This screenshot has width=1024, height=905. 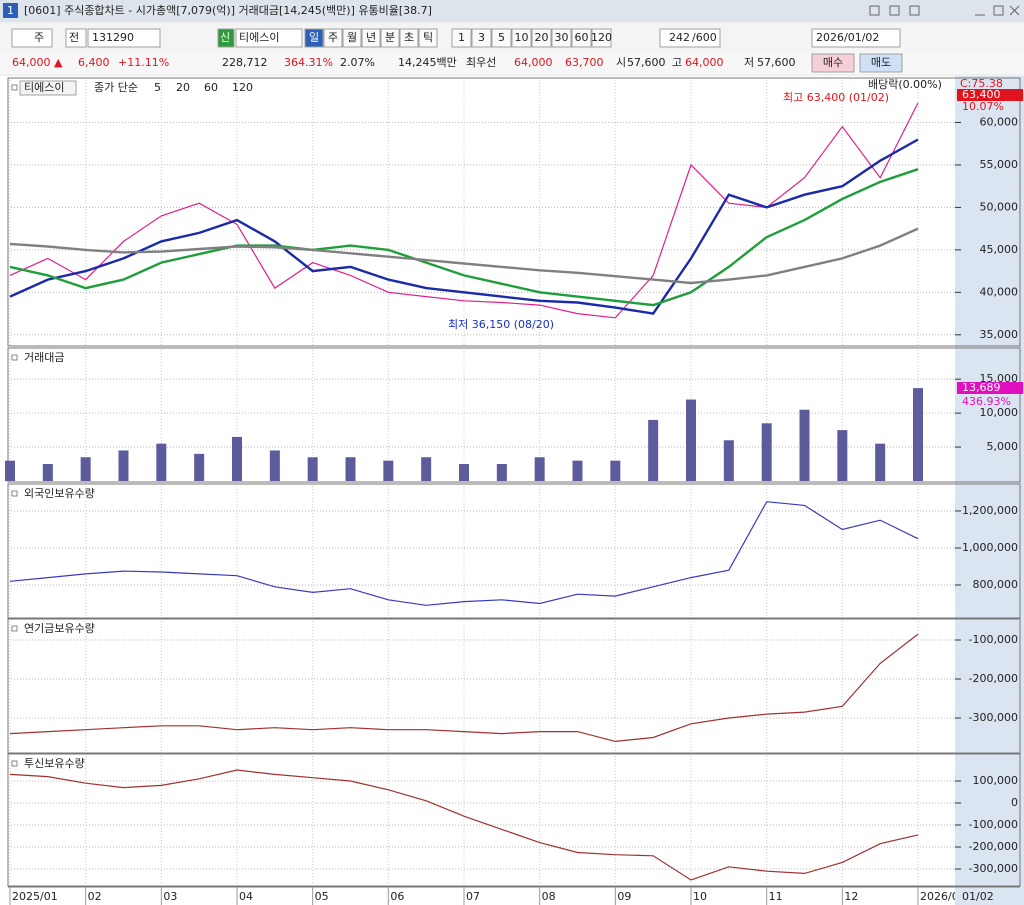 I want to click on period-label: 초, so click(x=409, y=37).